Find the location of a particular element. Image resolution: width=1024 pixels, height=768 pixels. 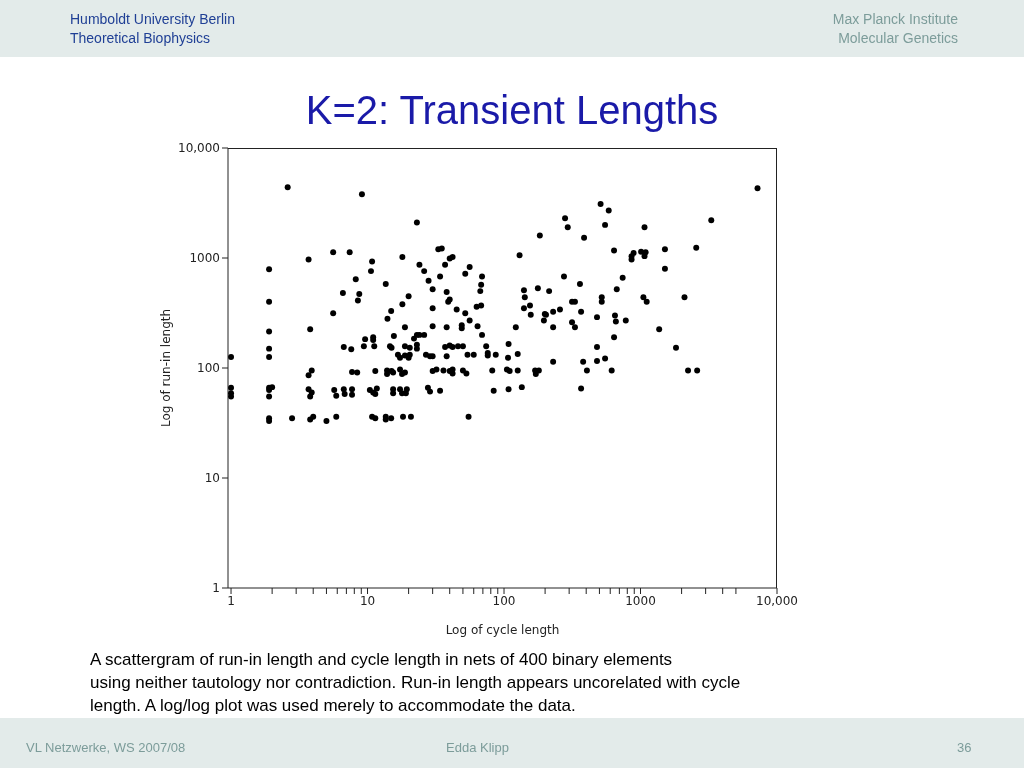

text: Edda Klipp is located at coordinates (477, 747).